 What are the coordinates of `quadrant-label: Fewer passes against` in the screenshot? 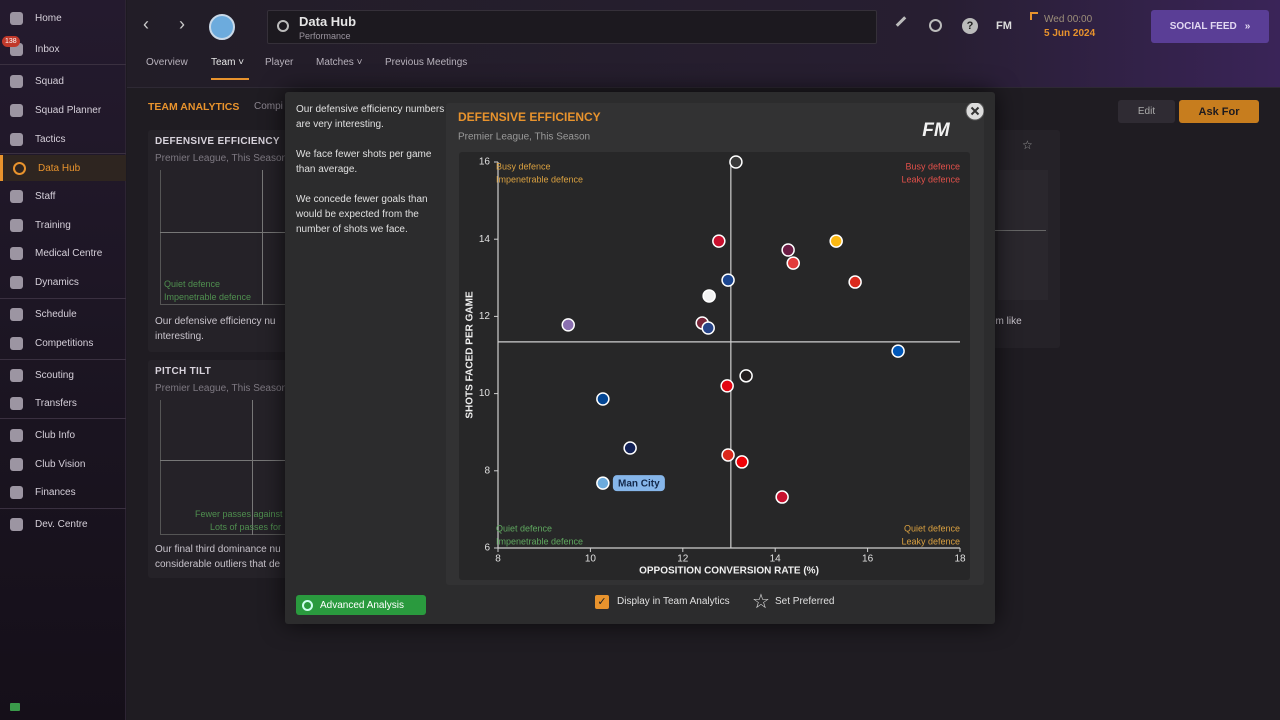 It's located at (239, 514).